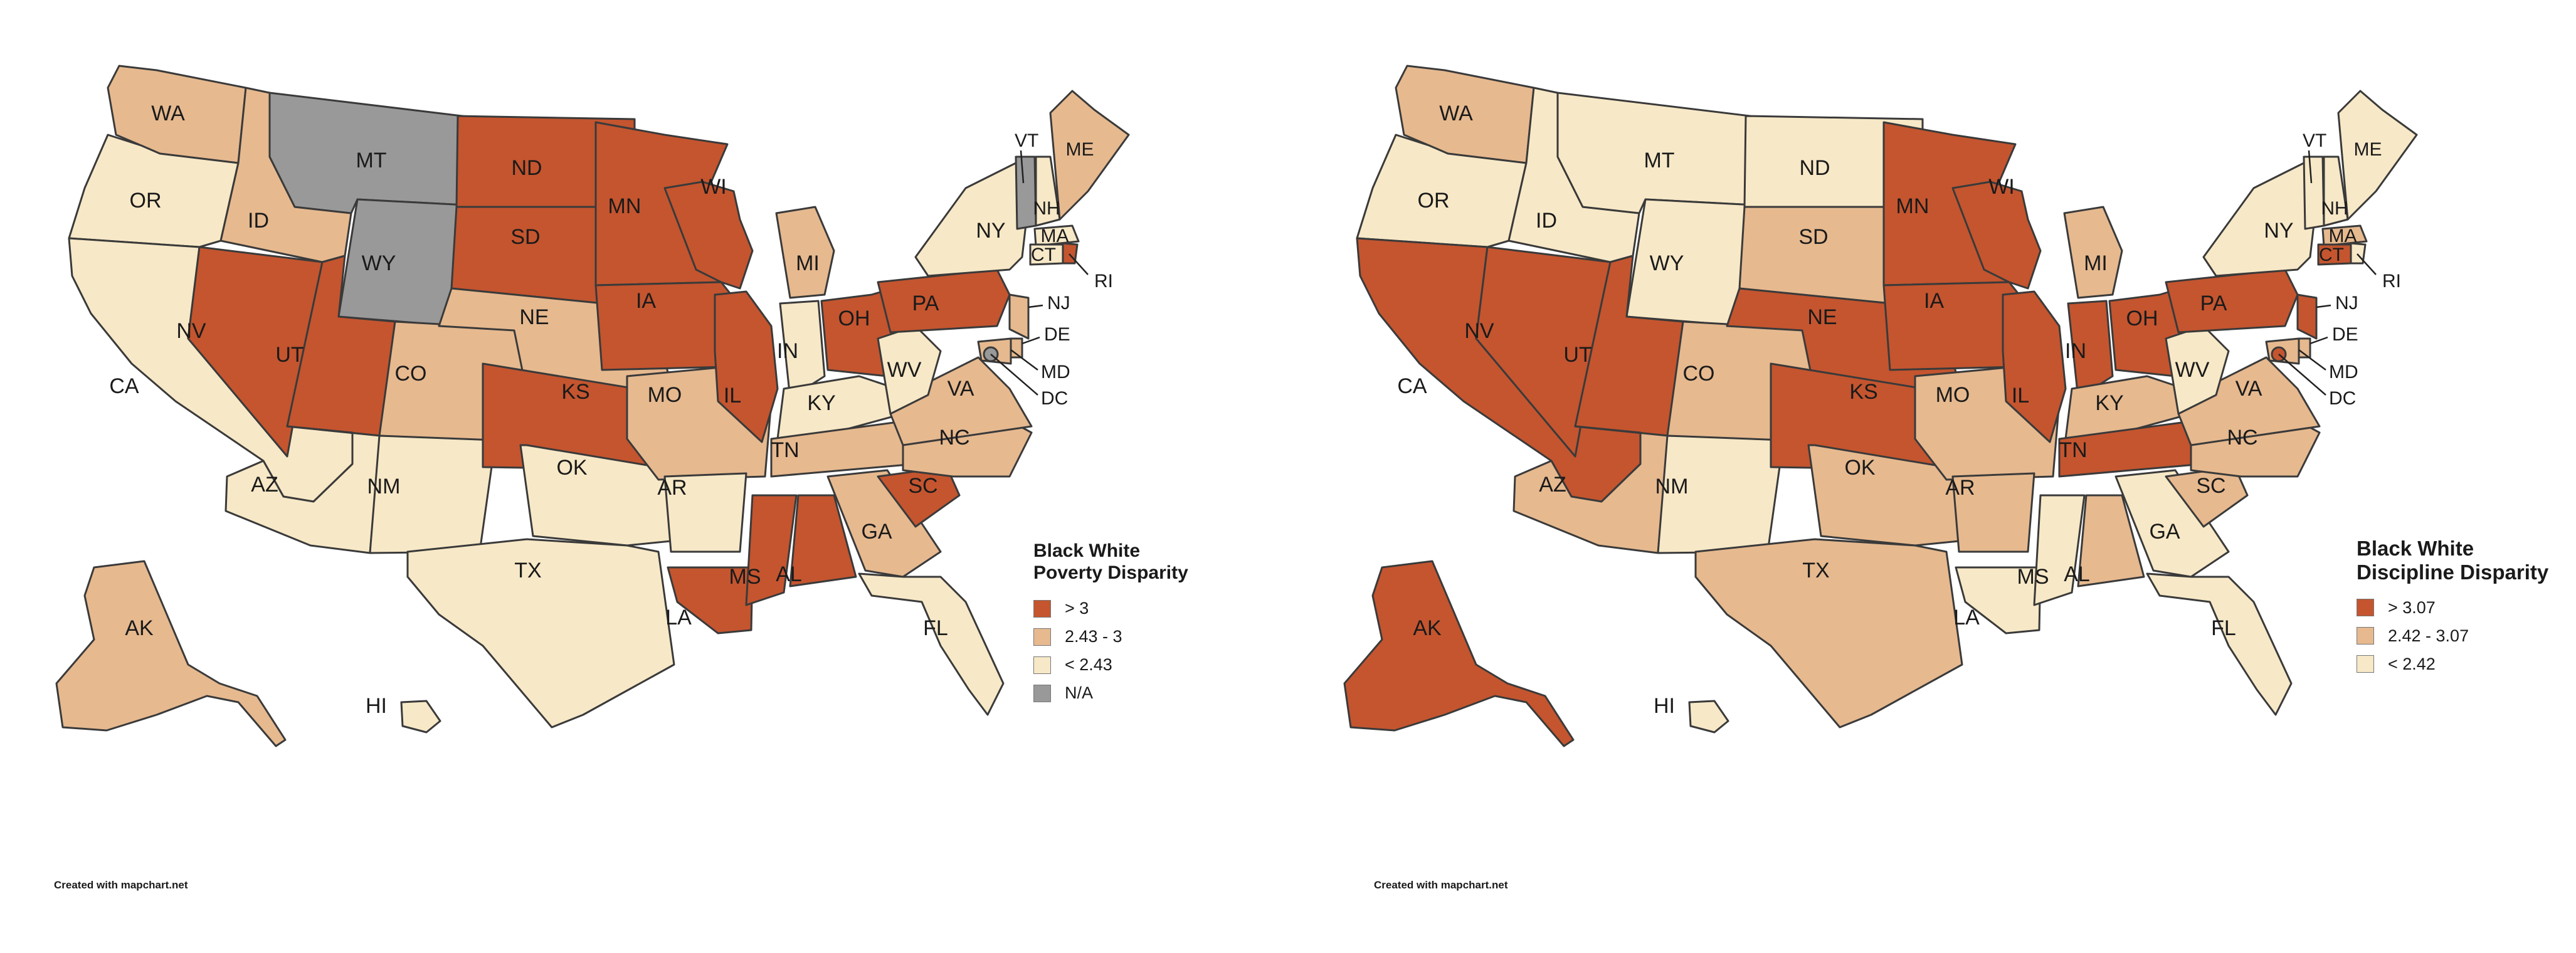 Image resolution: width=2576 pixels, height=953 pixels. Describe the element at coordinates (1079, 692) in the screenshot. I see `legend-label: N/A` at that location.